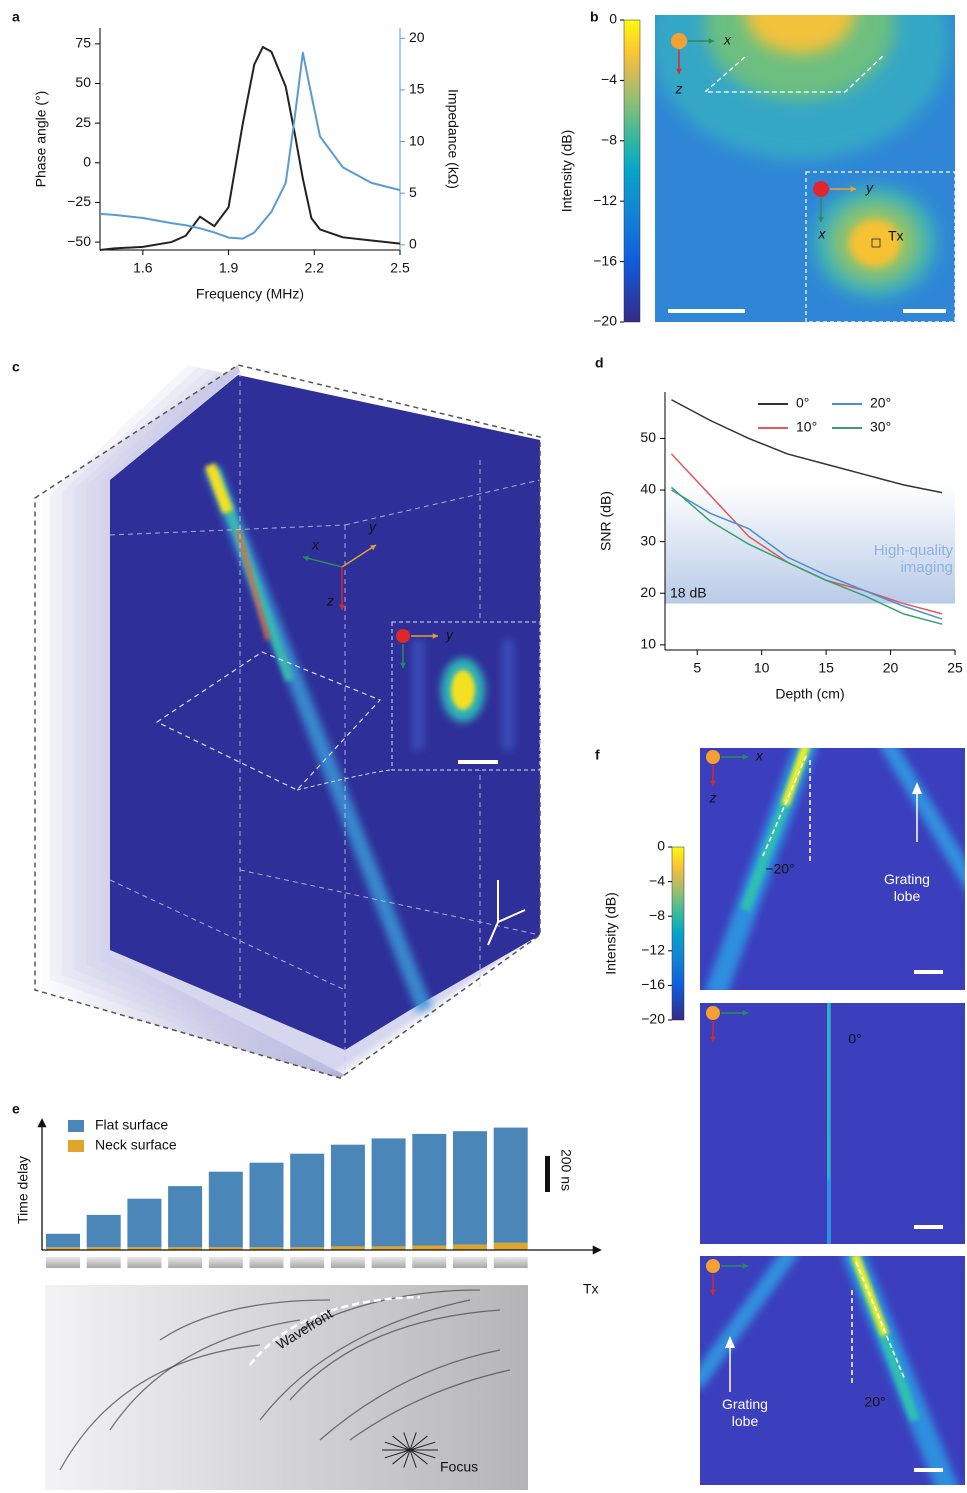  I want to click on x-tick-label: 1.6, so click(143, 268).